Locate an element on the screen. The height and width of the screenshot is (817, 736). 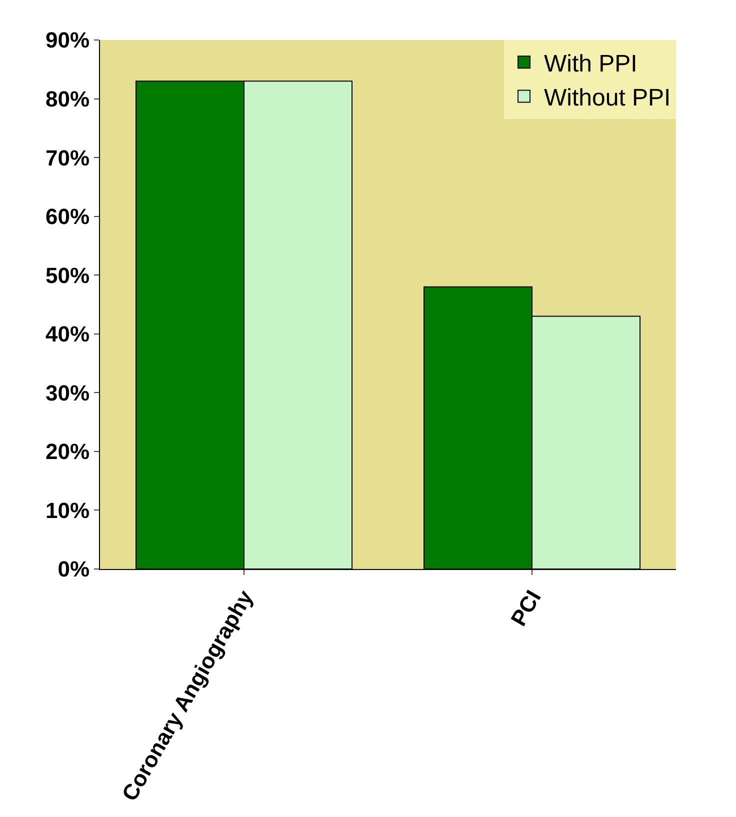
x-tick-label: PCI is located at coordinates (526, 608).